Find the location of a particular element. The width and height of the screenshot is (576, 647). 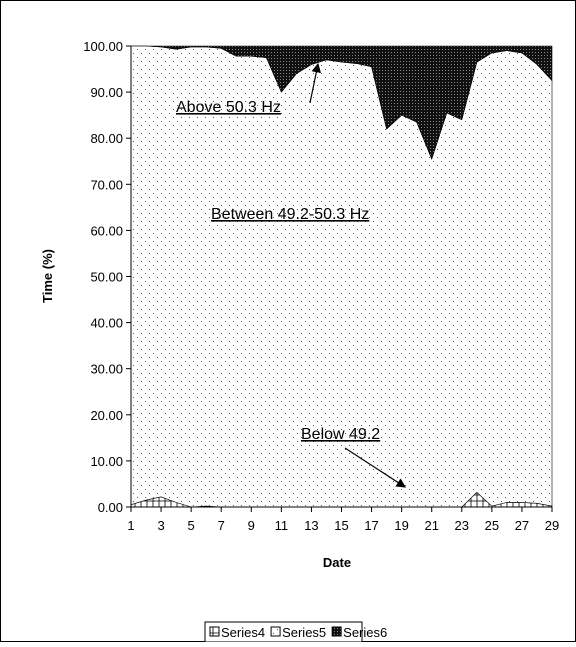

y-tick-label: 50.00 is located at coordinates (106, 277).